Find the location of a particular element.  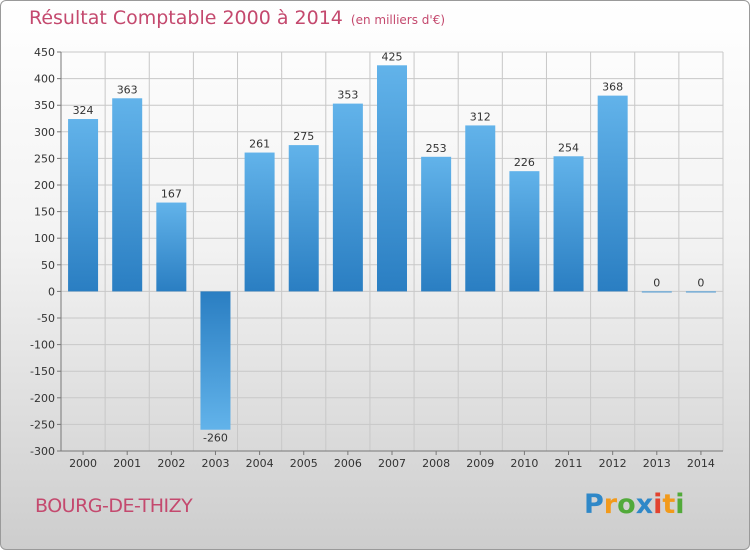

data-label-2007: 425 is located at coordinates (392, 56).